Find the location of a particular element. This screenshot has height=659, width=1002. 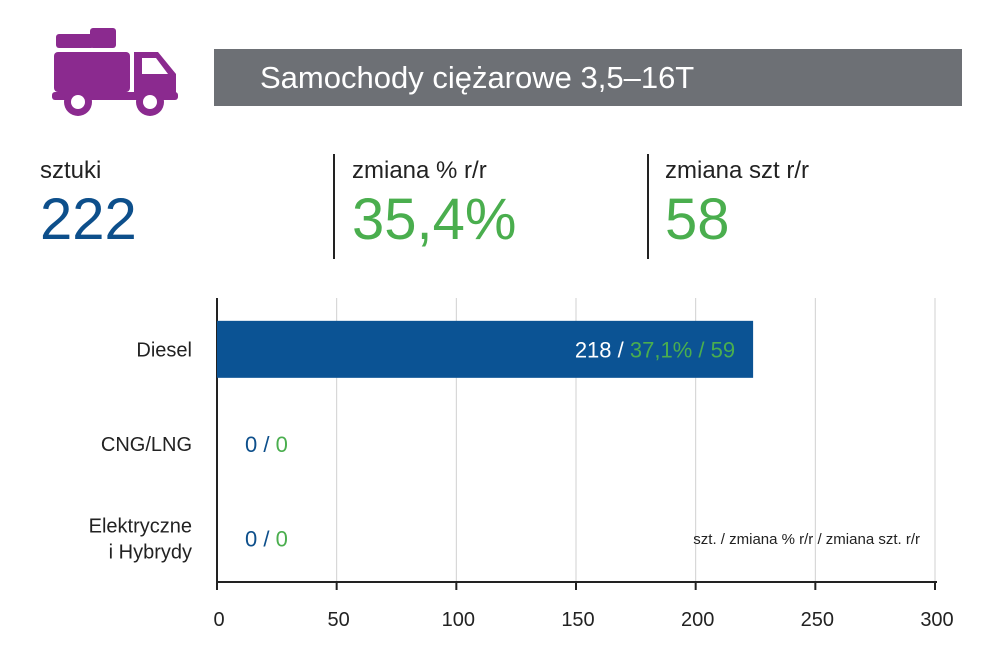

x-tick-label: 0 is located at coordinates (218, 620).